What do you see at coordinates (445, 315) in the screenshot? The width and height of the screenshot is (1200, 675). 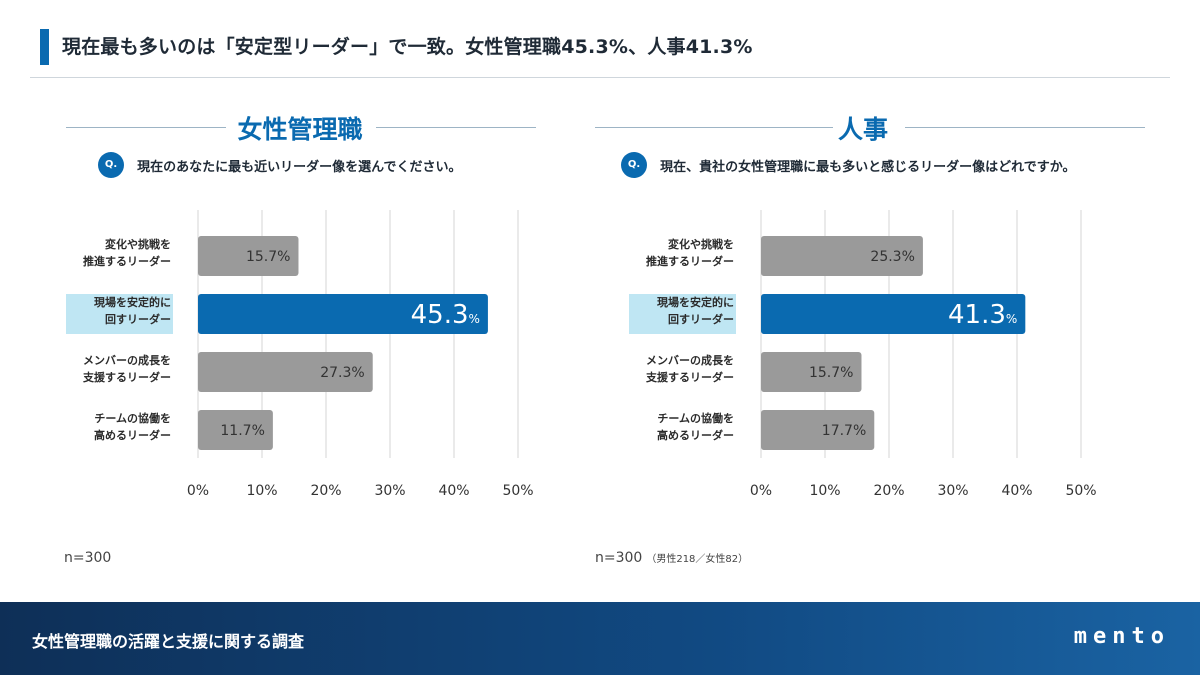 I see `data-label: 45.3%` at bounding box center [445, 315].